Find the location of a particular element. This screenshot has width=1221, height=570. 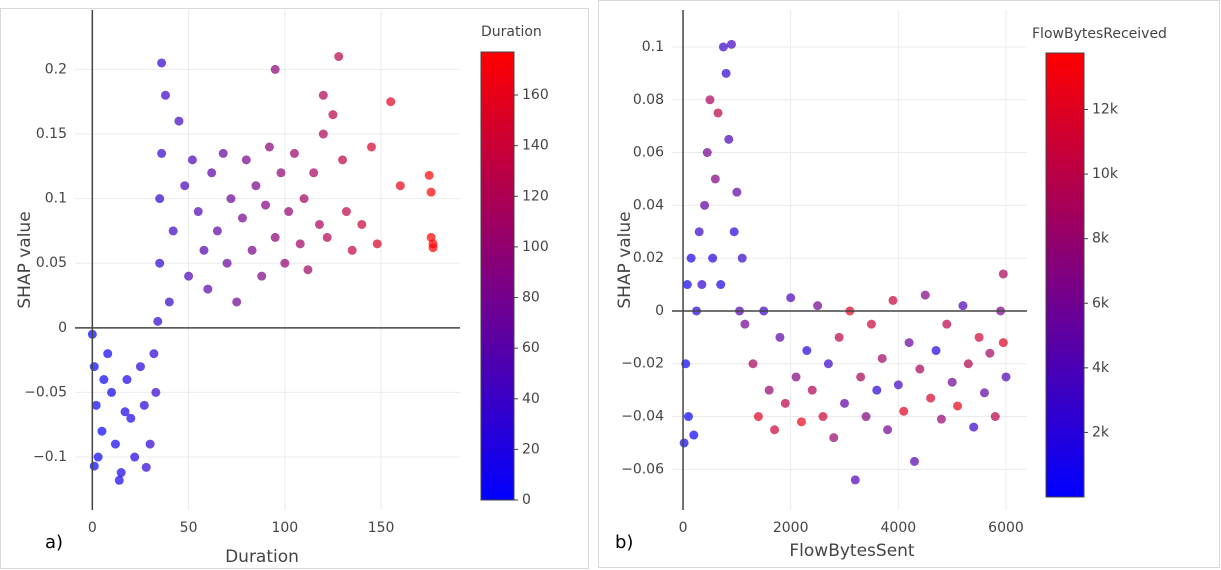

colorbar-tick-label: 120 is located at coordinates (535, 196).